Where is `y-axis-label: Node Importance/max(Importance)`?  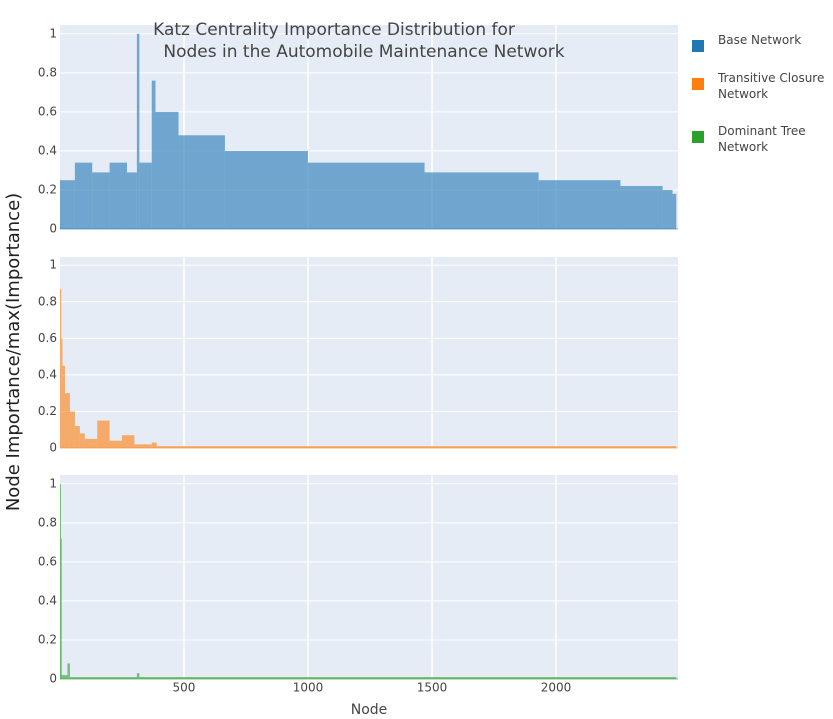
y-axis-label: Node Importance/max(Importance) is located at coordinates (13, 352).